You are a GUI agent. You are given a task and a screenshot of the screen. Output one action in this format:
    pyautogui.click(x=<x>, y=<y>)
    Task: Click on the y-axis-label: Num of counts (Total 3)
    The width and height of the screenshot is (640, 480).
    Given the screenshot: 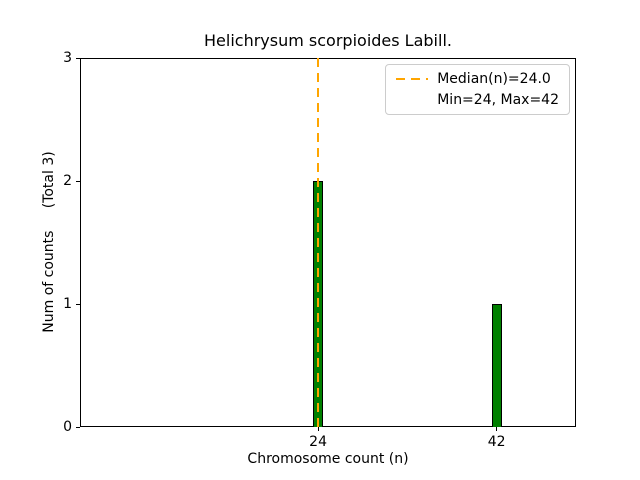 What is the action you would take?
    pyautogui.click(x=49, y=242)
    